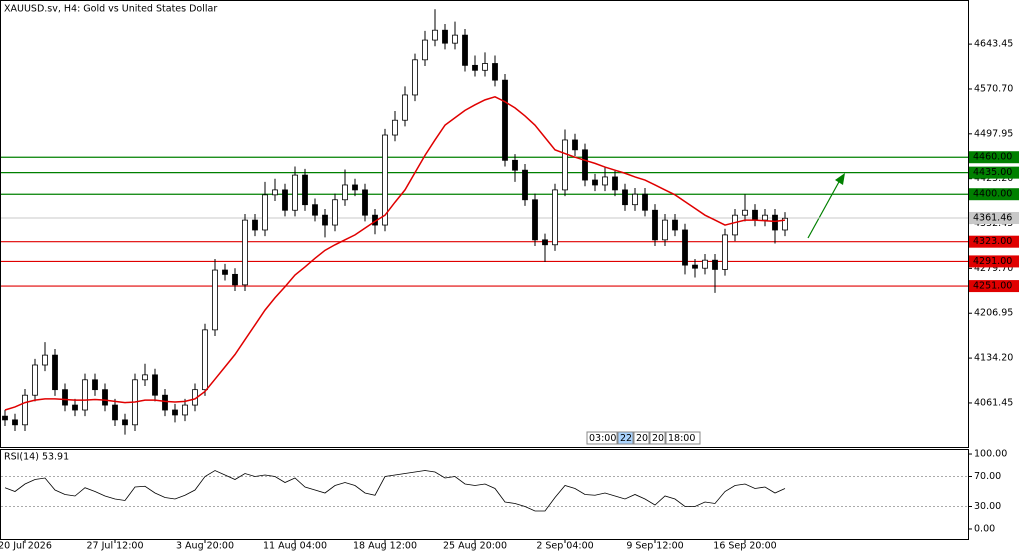  I want to click on level-label: 4400.00, so click(992, 194).